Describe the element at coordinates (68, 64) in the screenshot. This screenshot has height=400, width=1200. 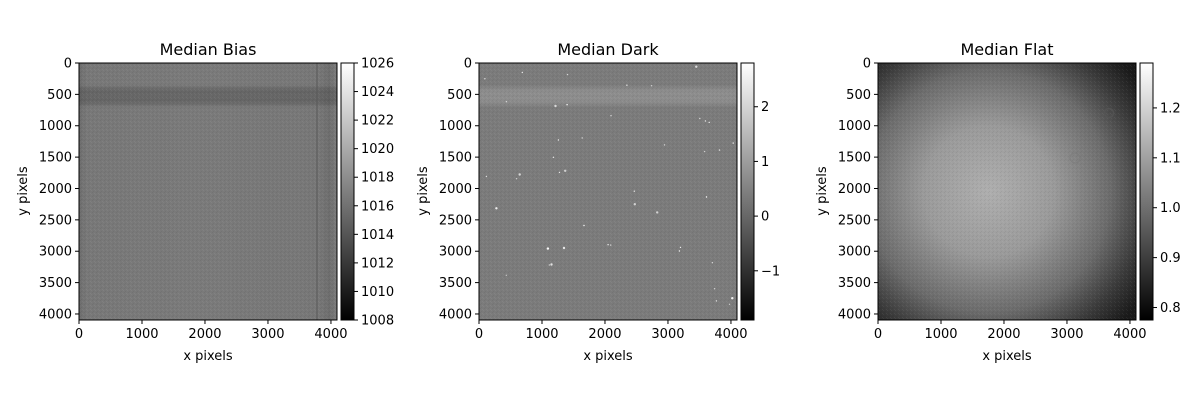
I see `bias-ytick-label: 0` at that location.